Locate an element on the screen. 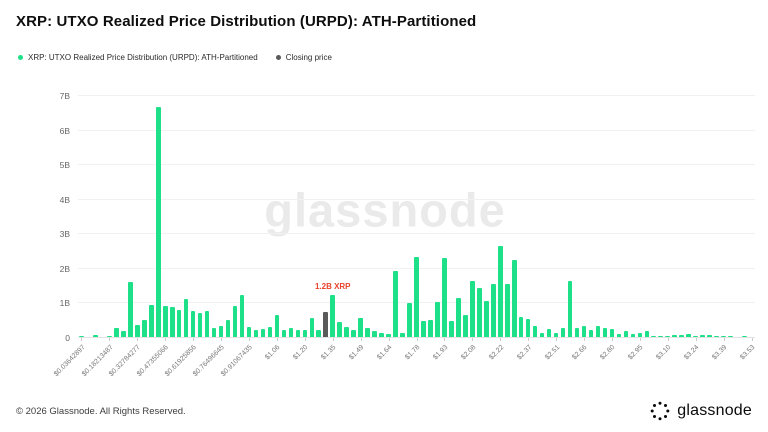 Image resolution: width=768 pixels, height=432 pixels. gridline is located at coordinates (416, 165).